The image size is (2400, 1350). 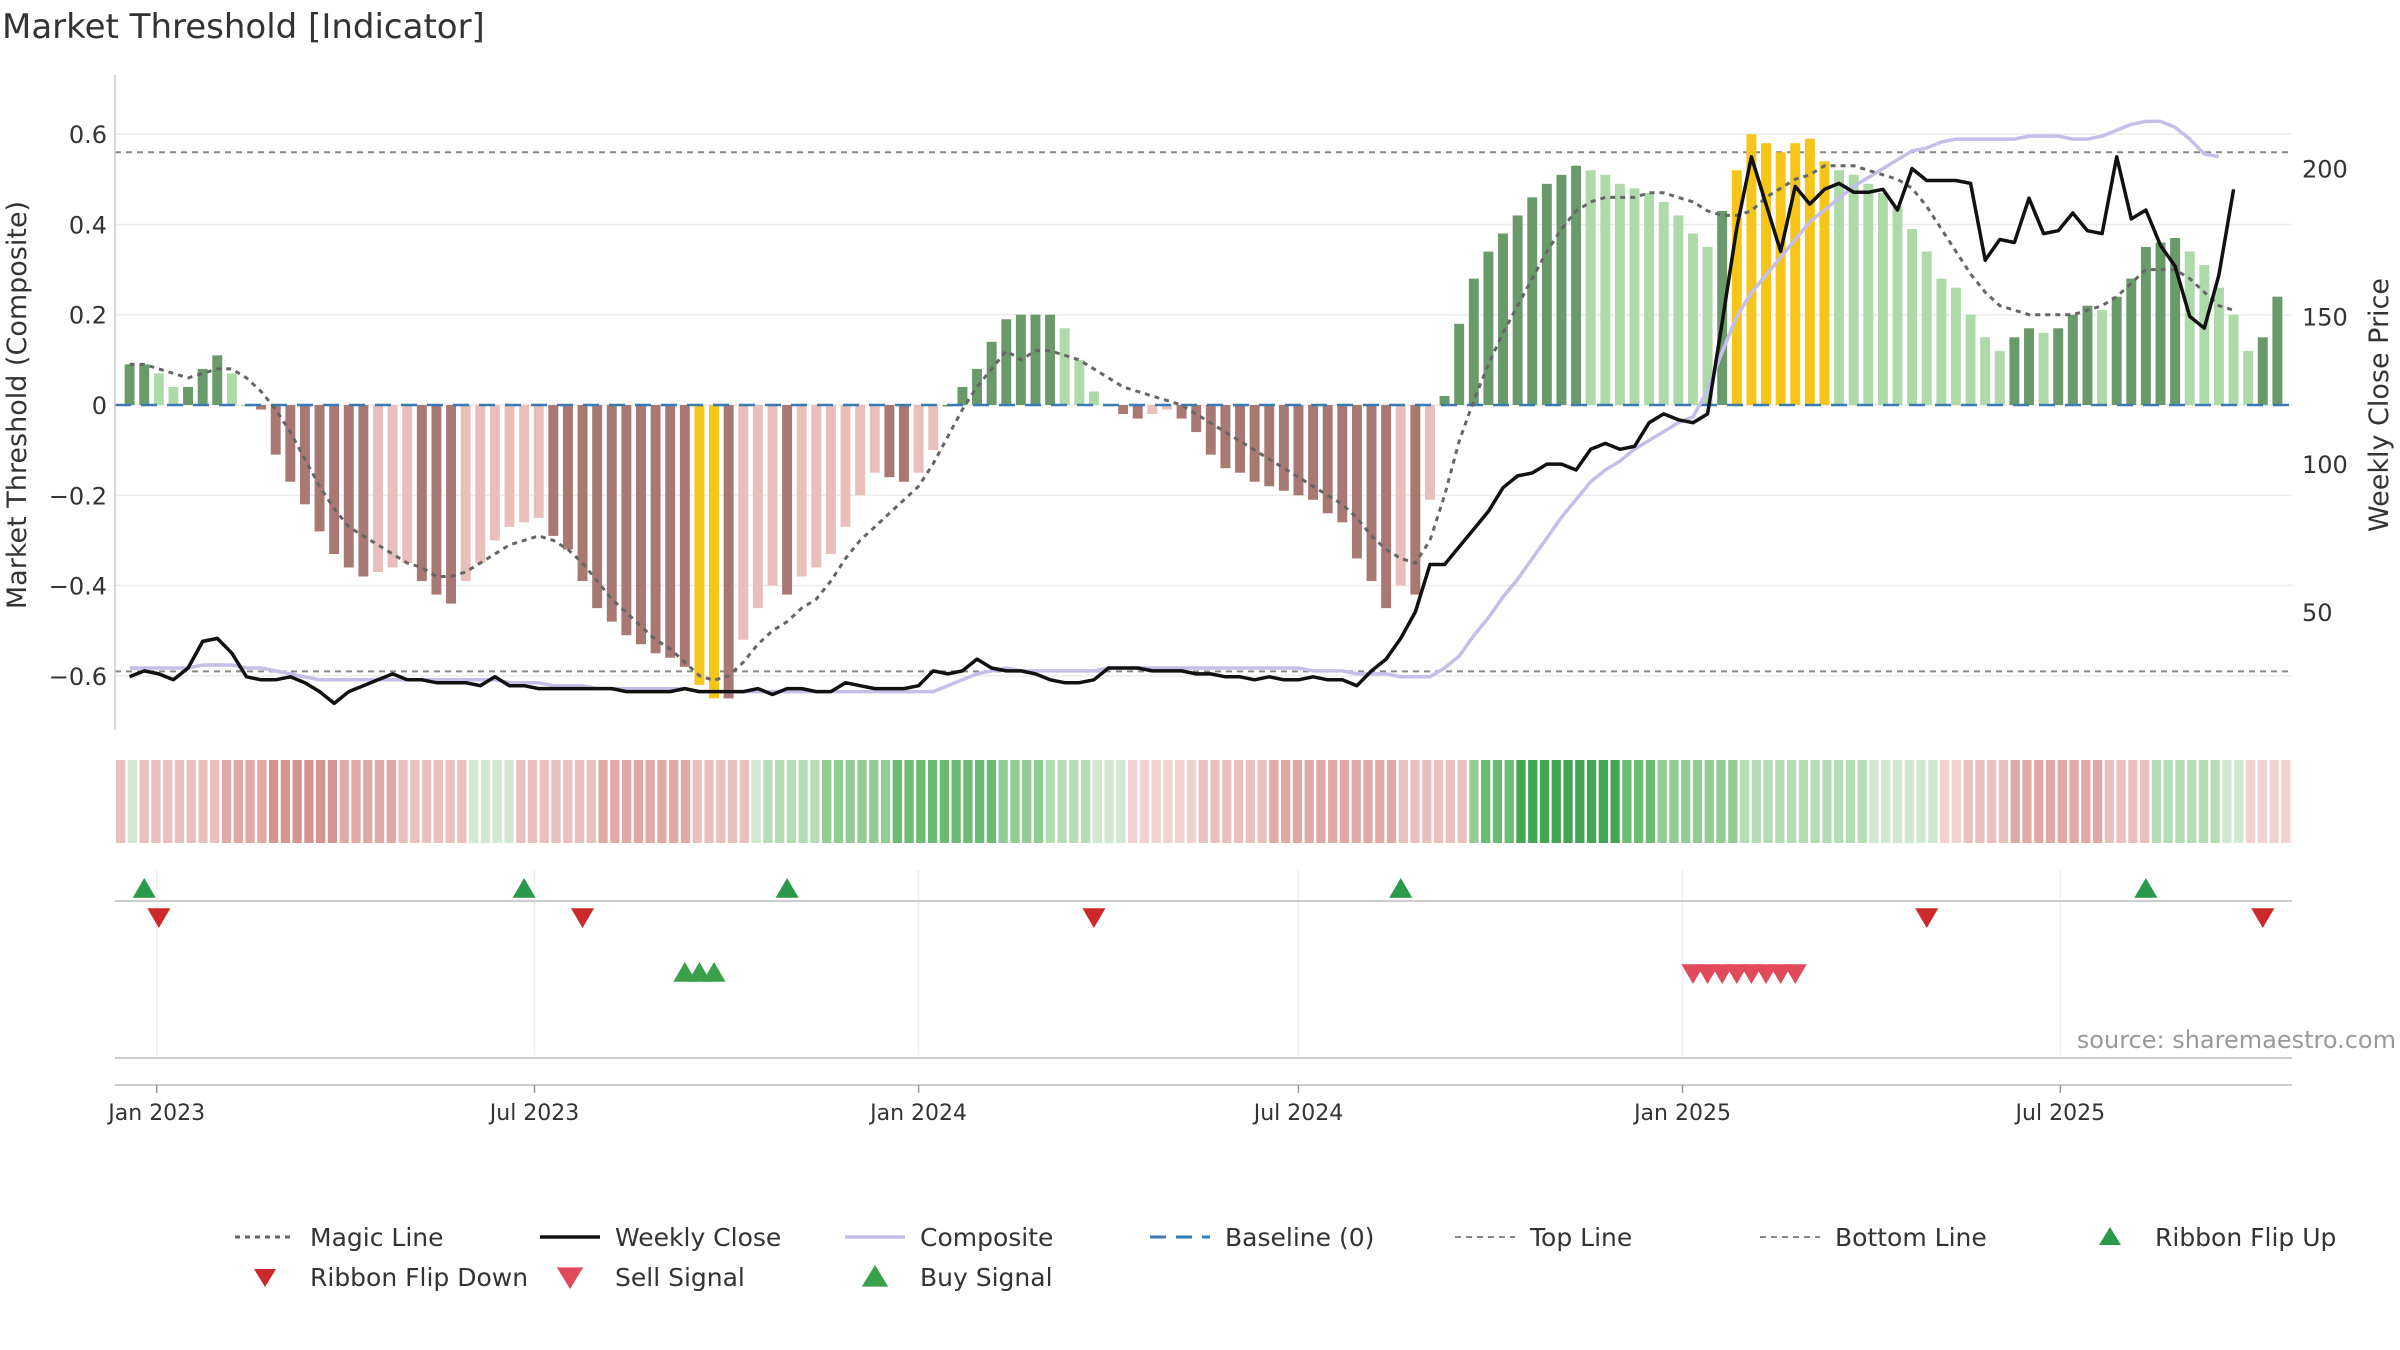 I want to click on legend-label: Ribbon Flip Down, so click(x=419, y=1277).